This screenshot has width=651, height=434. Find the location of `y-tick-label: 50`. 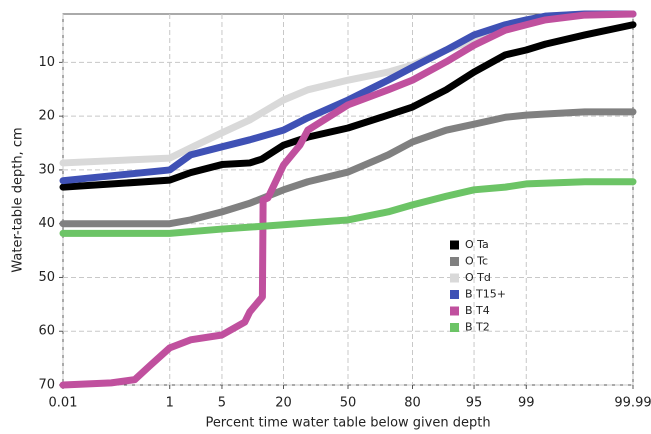

y-tick-label: 50 is located at coordinates (46, 277).